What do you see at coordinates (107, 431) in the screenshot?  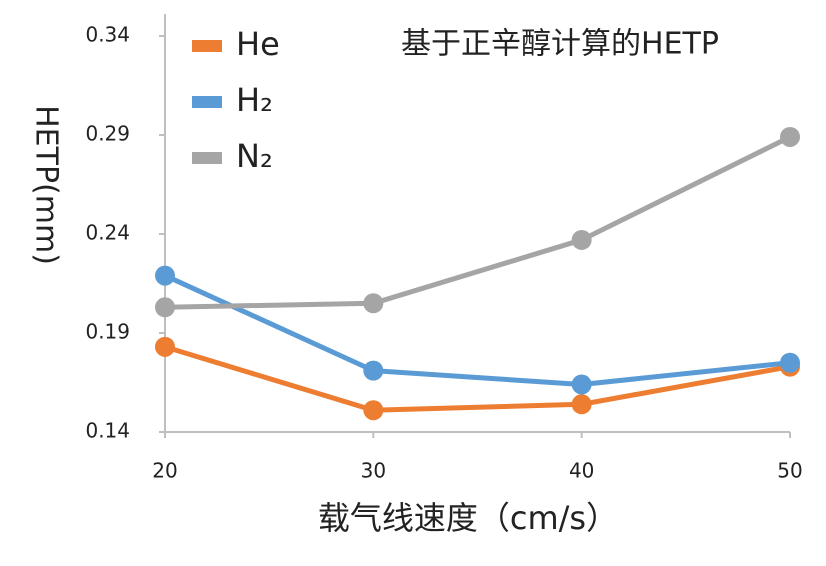 I see `y-tick-label: 0.14` at bounding box center [107, 431].